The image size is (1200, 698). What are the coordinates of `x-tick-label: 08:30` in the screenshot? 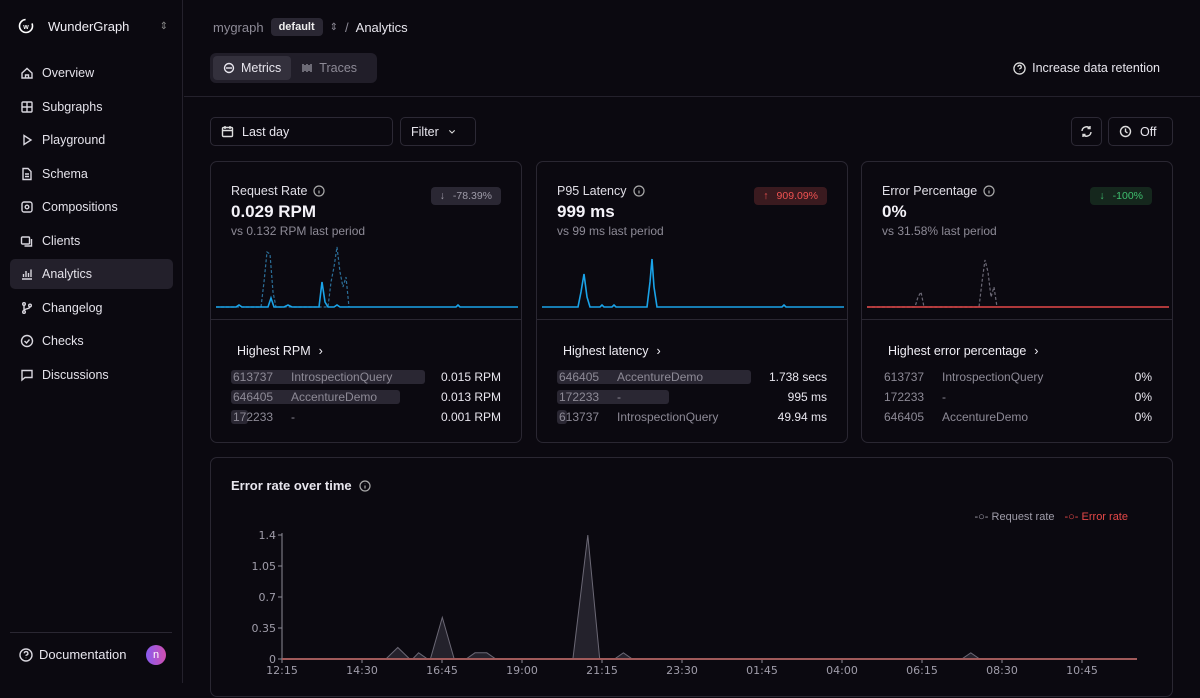 It's located at (1002, 670).